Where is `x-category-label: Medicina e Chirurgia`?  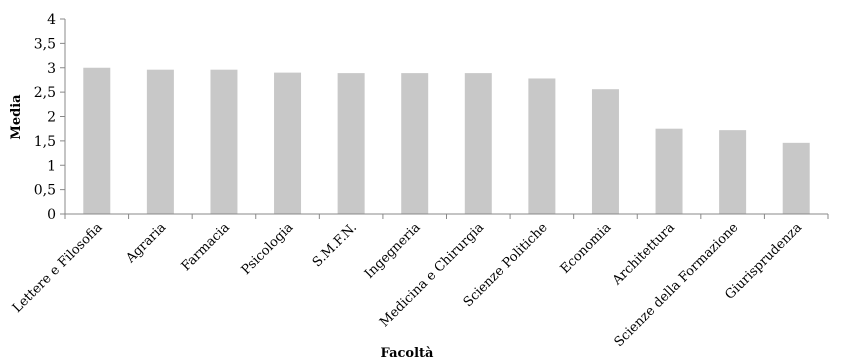
x-category-label: Medicina e Chirurgia is located at coordinates (432, 275).